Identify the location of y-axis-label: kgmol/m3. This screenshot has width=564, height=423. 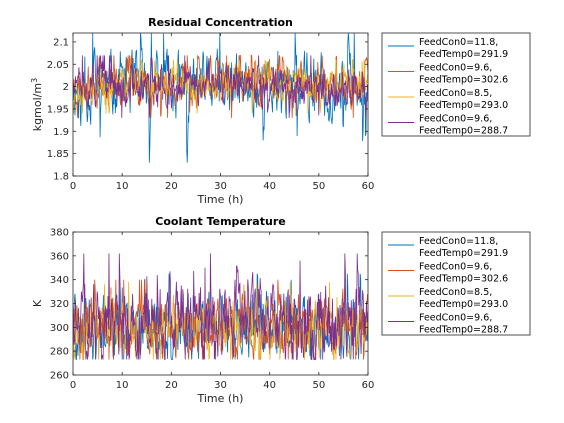
(37, 104).